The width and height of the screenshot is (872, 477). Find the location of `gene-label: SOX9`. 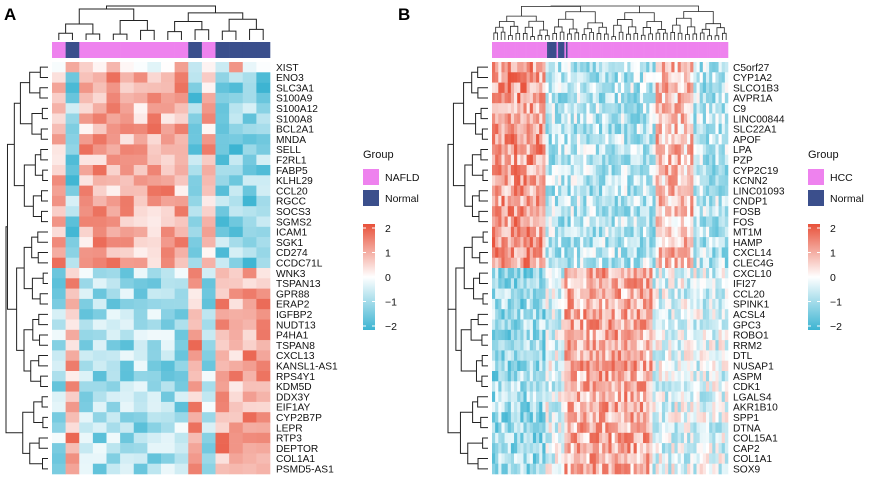

gene-label: SOX9 is located at coordinates (747, 469).